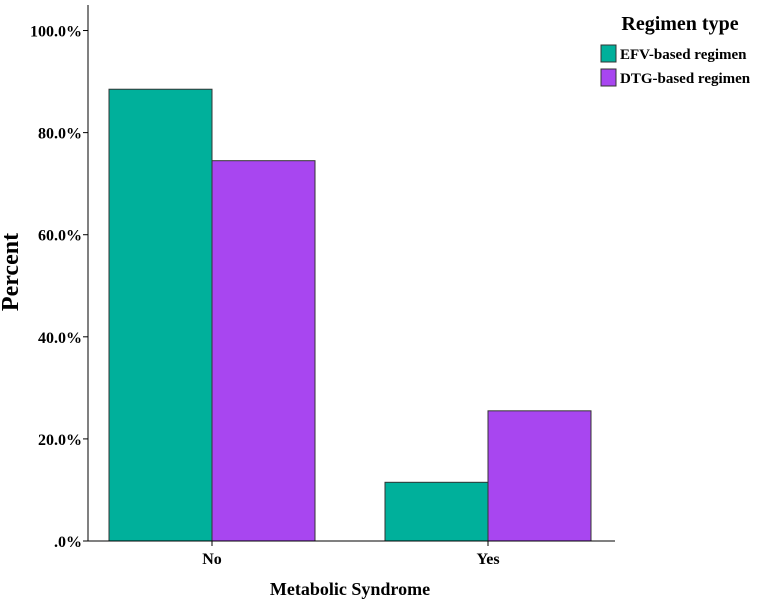 The image size is (760, 601). I want to click on y-axis-ticks: .0% 20.0% 40.0% 60.0% 80.0% 100.0%, so click(59, 287).